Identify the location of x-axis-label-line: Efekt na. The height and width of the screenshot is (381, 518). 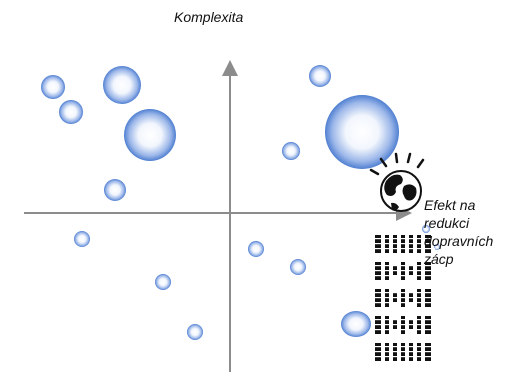
(450, 205).